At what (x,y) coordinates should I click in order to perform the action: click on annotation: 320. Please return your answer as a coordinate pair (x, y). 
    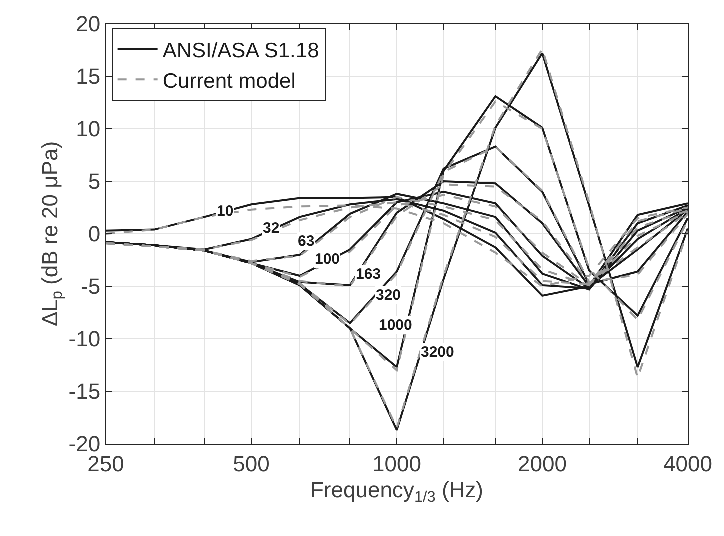
    Looking at the image, I should click on (389, 295).